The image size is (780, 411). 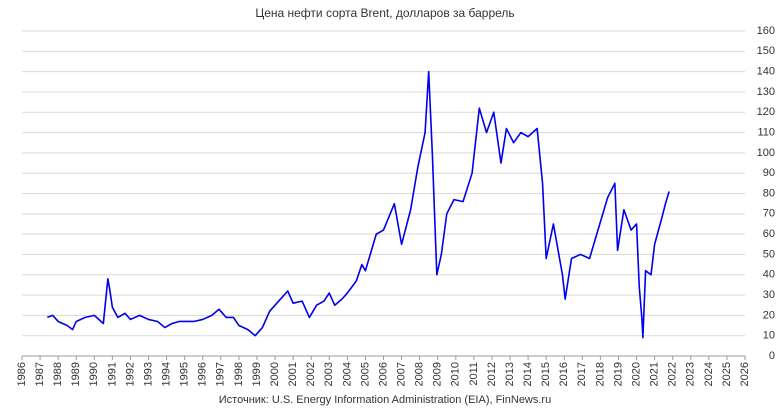 What do you see at coordinates (420, 374) in the screenshot?
I see `x-tick-label: 2008` at bounding box center [420, 374].